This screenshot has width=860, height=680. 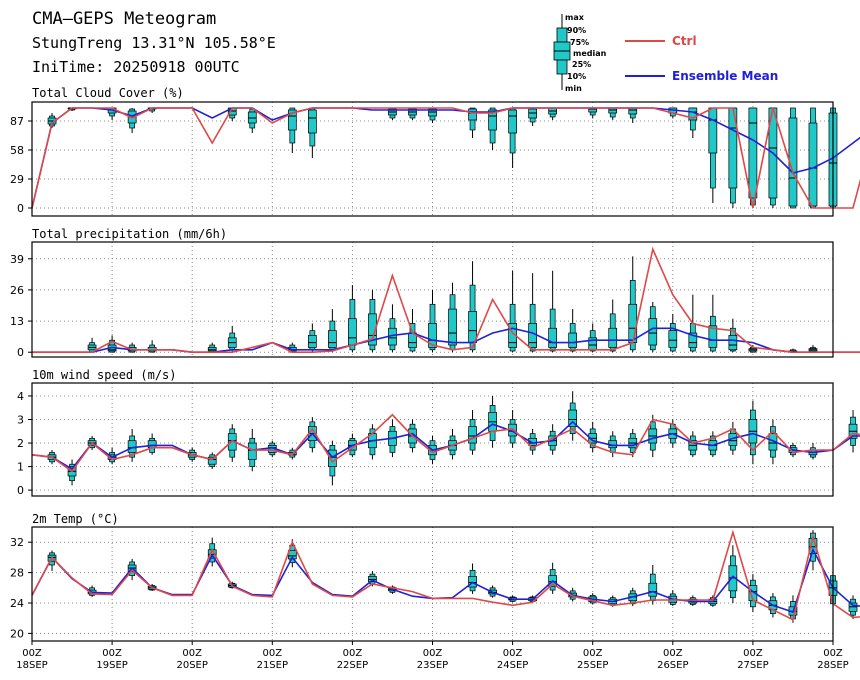 What do you see at coordinates (17, 542) in the screenshot?
I see `y-tick-label: 32` at bounding box center [17, 542].